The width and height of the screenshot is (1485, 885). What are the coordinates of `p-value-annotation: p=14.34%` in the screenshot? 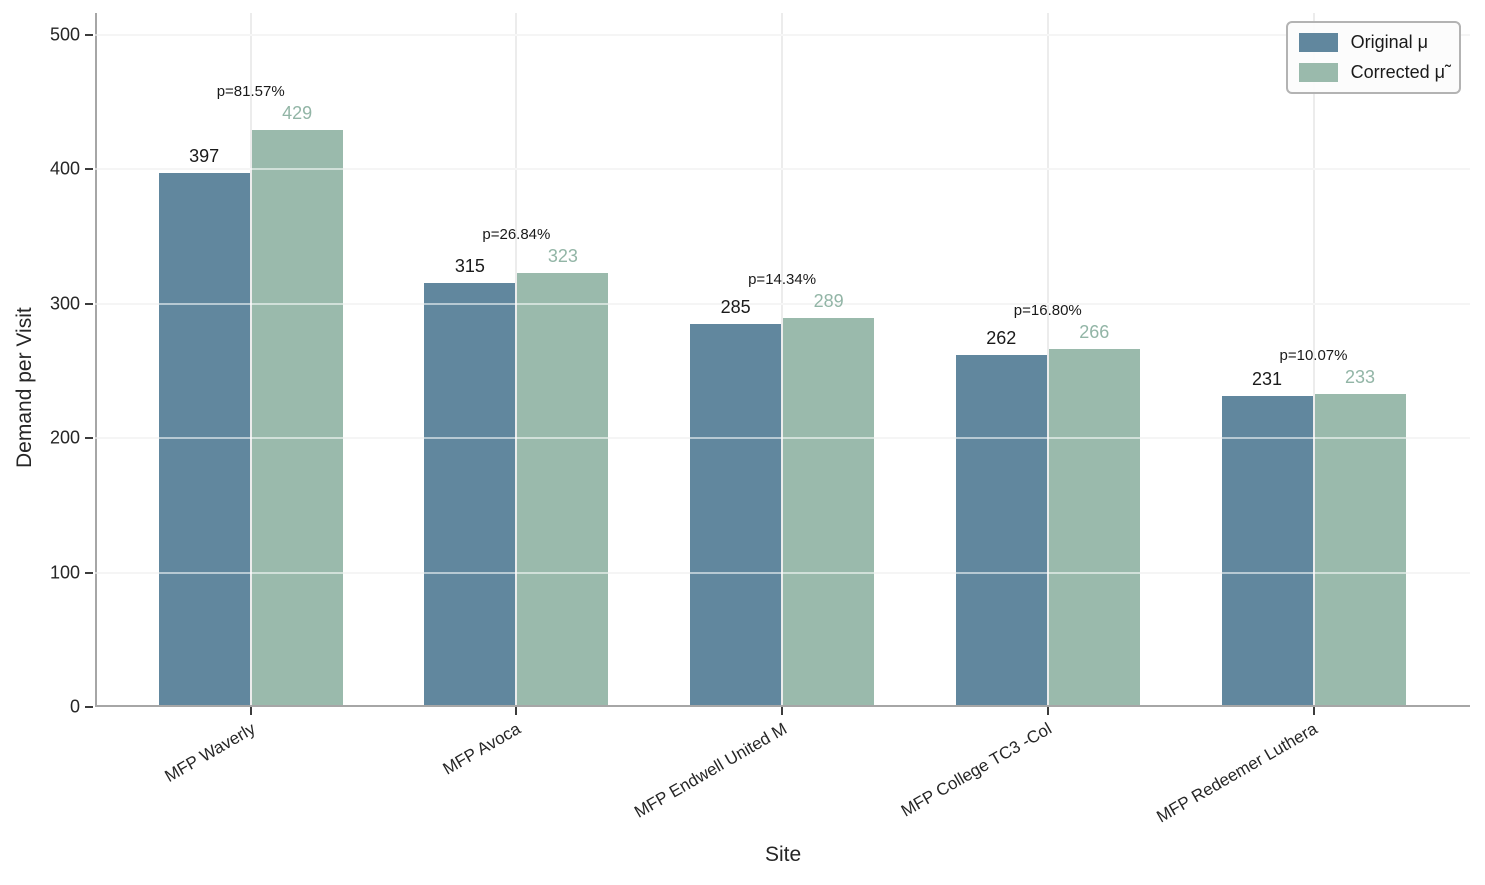 It's located at (782, 280).